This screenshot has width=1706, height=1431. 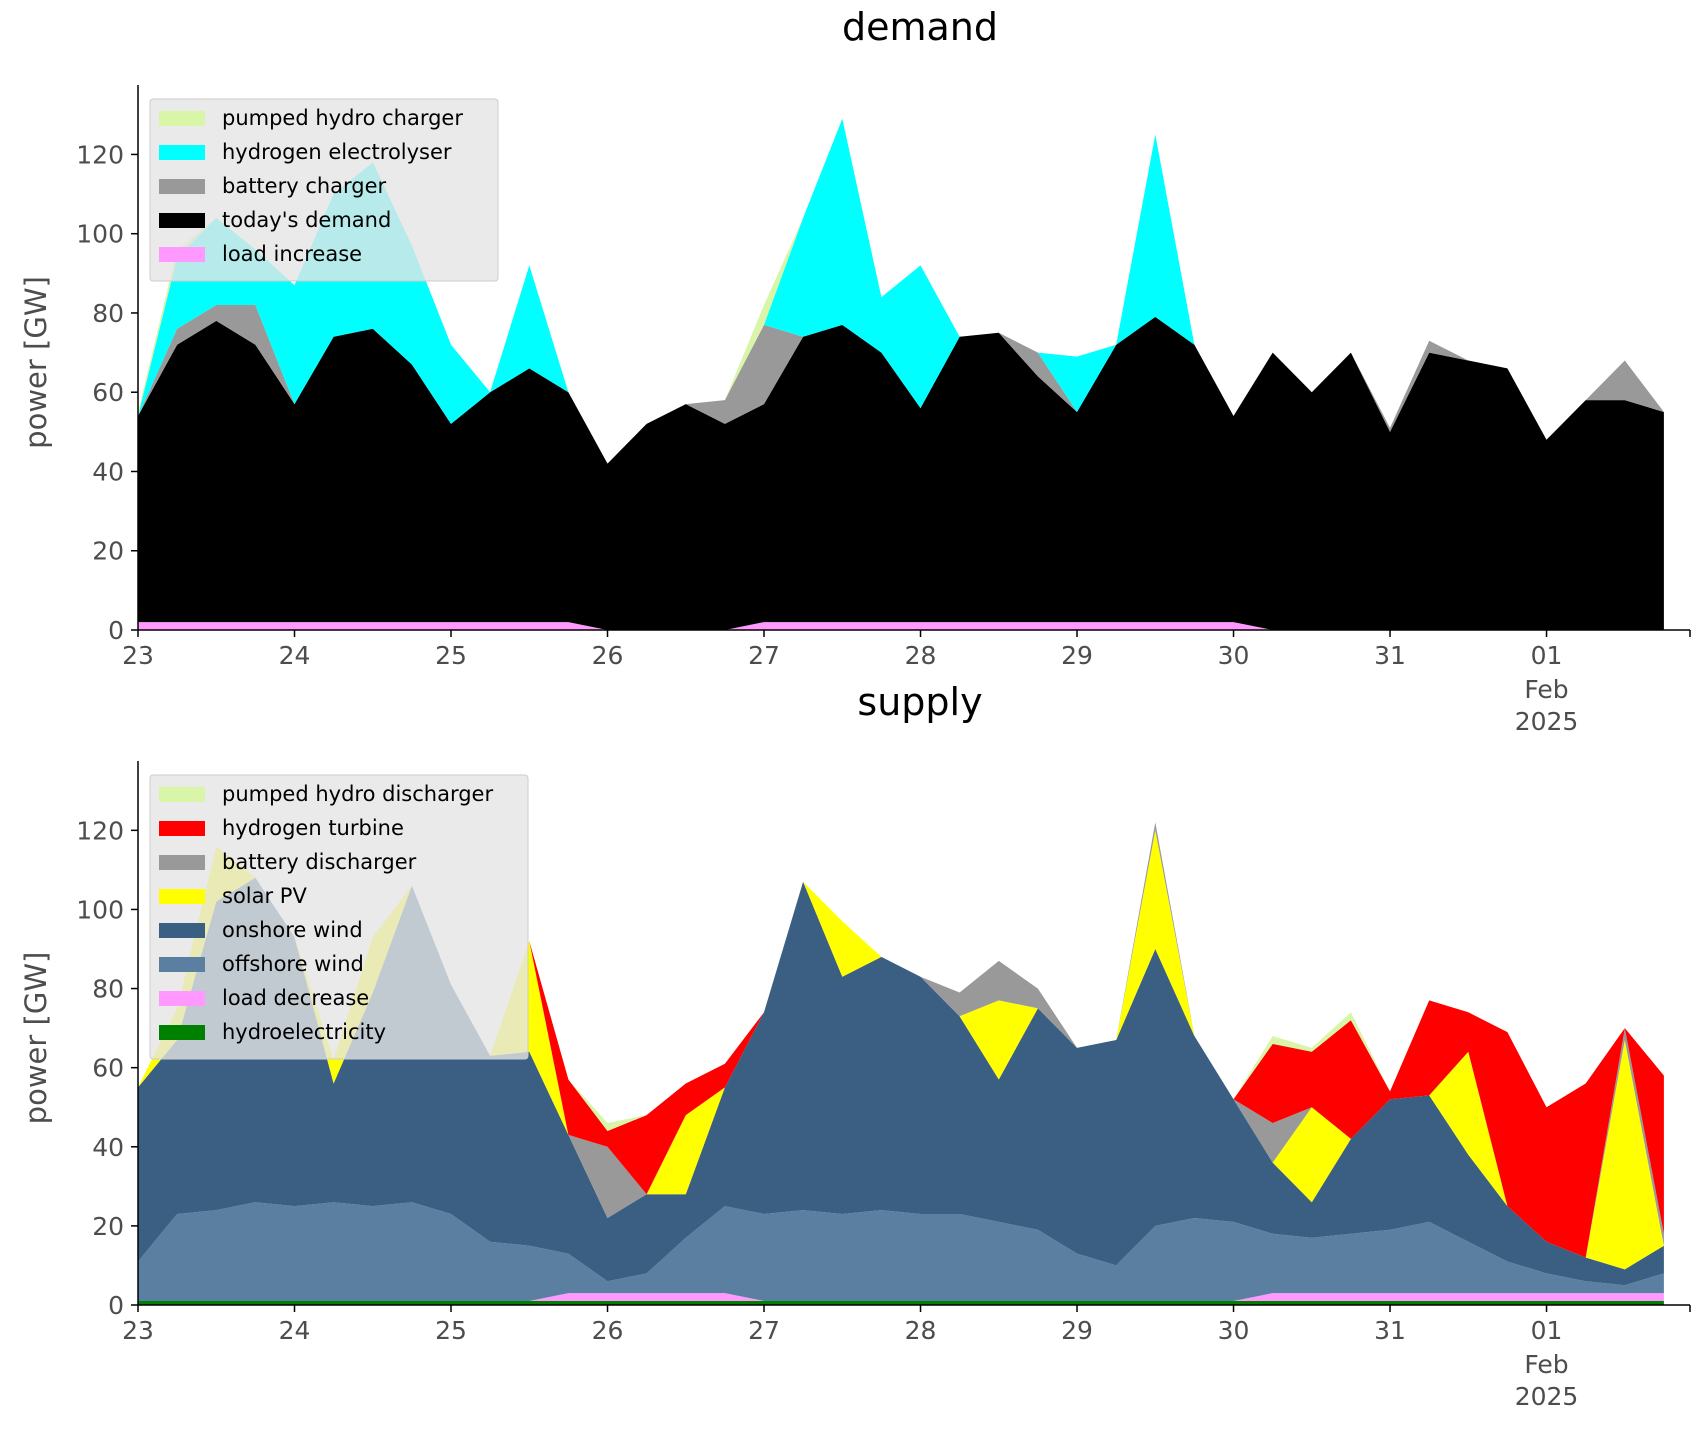 What do you see at coordinates (264, 896) in the screenshot?
I see `legend-label-solar-pv: solar PV` at bounding box center [264, 896].